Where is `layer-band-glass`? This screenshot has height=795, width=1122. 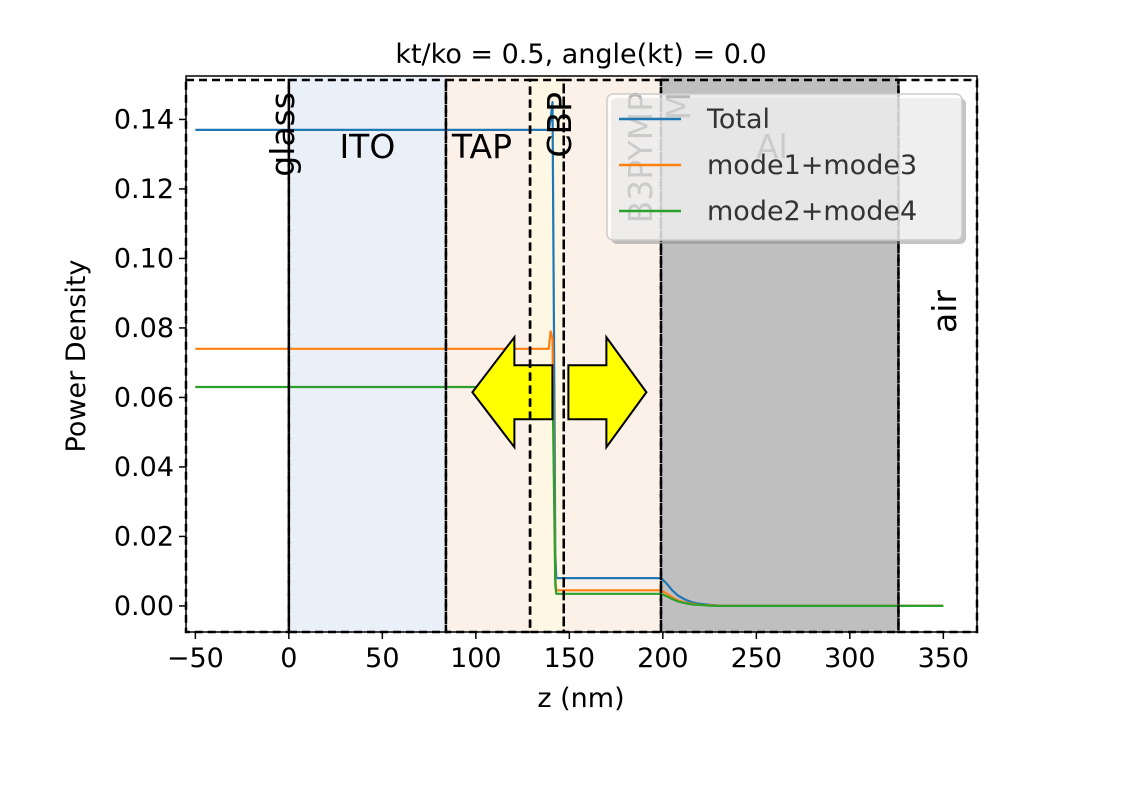 layer-band-glass is located at coordinates (237, 354).